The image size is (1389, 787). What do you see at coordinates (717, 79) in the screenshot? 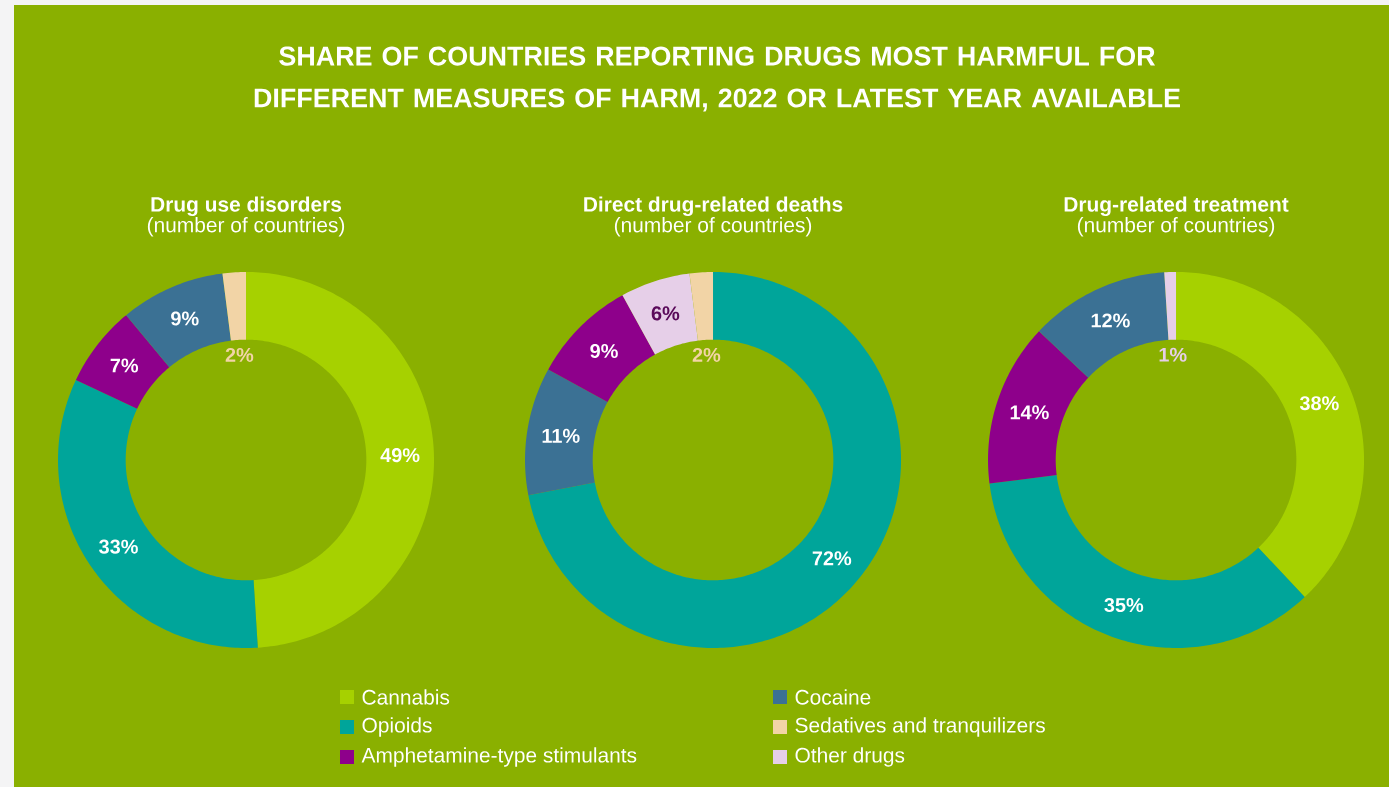
I see `text: SHARE OF COUNTRIES REPORTING DRUGS MOST HARMFUL FOR DIFFERENT MEASURES OF HARM, 2022 OR LATEST YEAR AVAILABLE` at bounding box center [717, 79].